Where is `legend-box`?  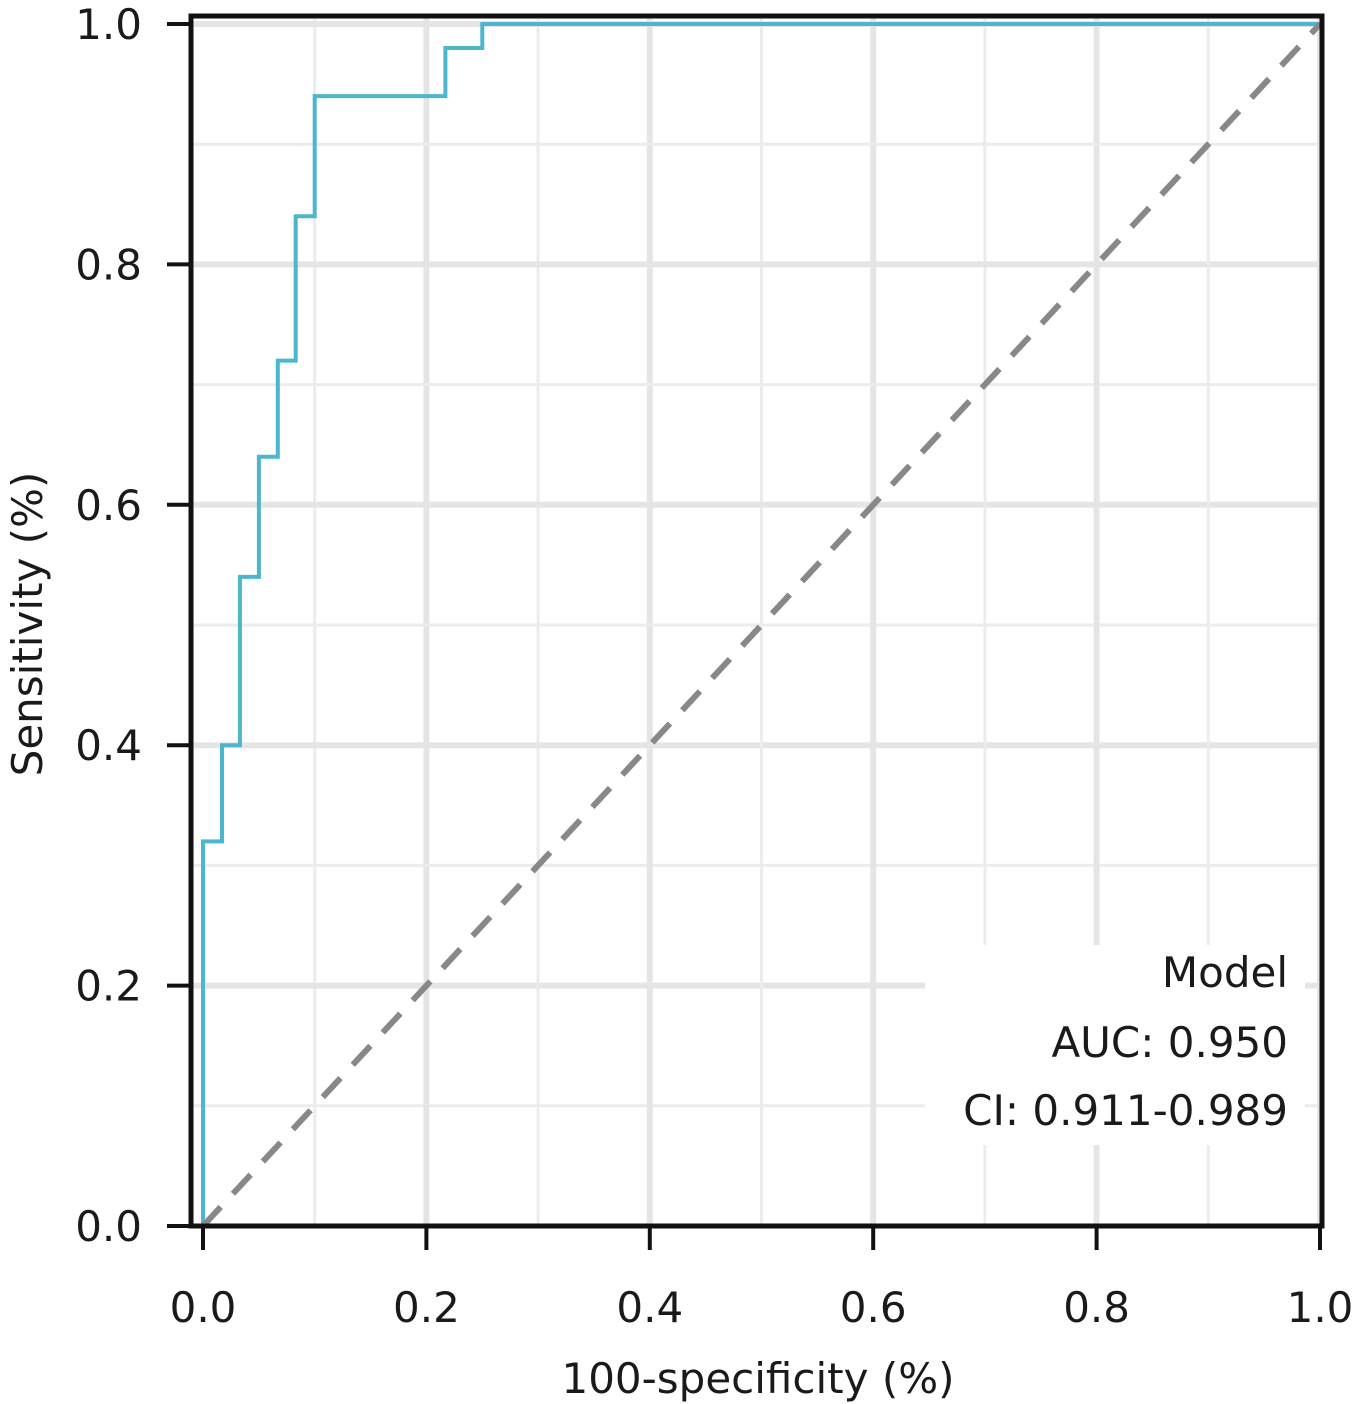 legend-box is located at coordinates (1115, 1045).